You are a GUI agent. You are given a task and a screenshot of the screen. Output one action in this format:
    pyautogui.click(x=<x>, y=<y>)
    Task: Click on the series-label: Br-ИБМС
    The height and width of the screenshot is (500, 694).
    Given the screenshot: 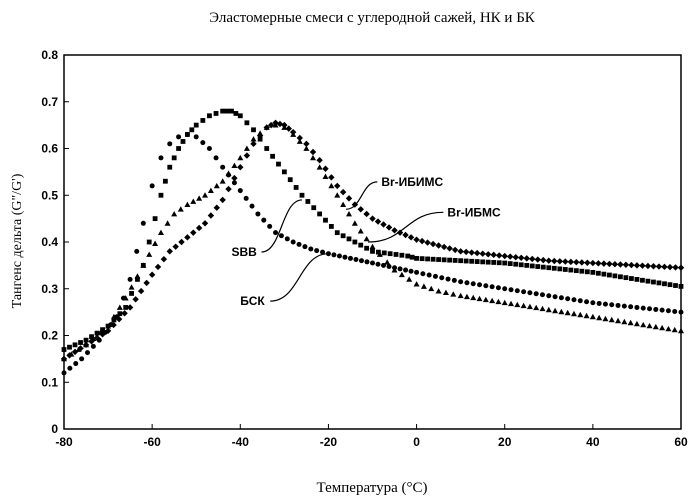 What is the action you would take?
    pyautogui.click(x=474, y=212)
    